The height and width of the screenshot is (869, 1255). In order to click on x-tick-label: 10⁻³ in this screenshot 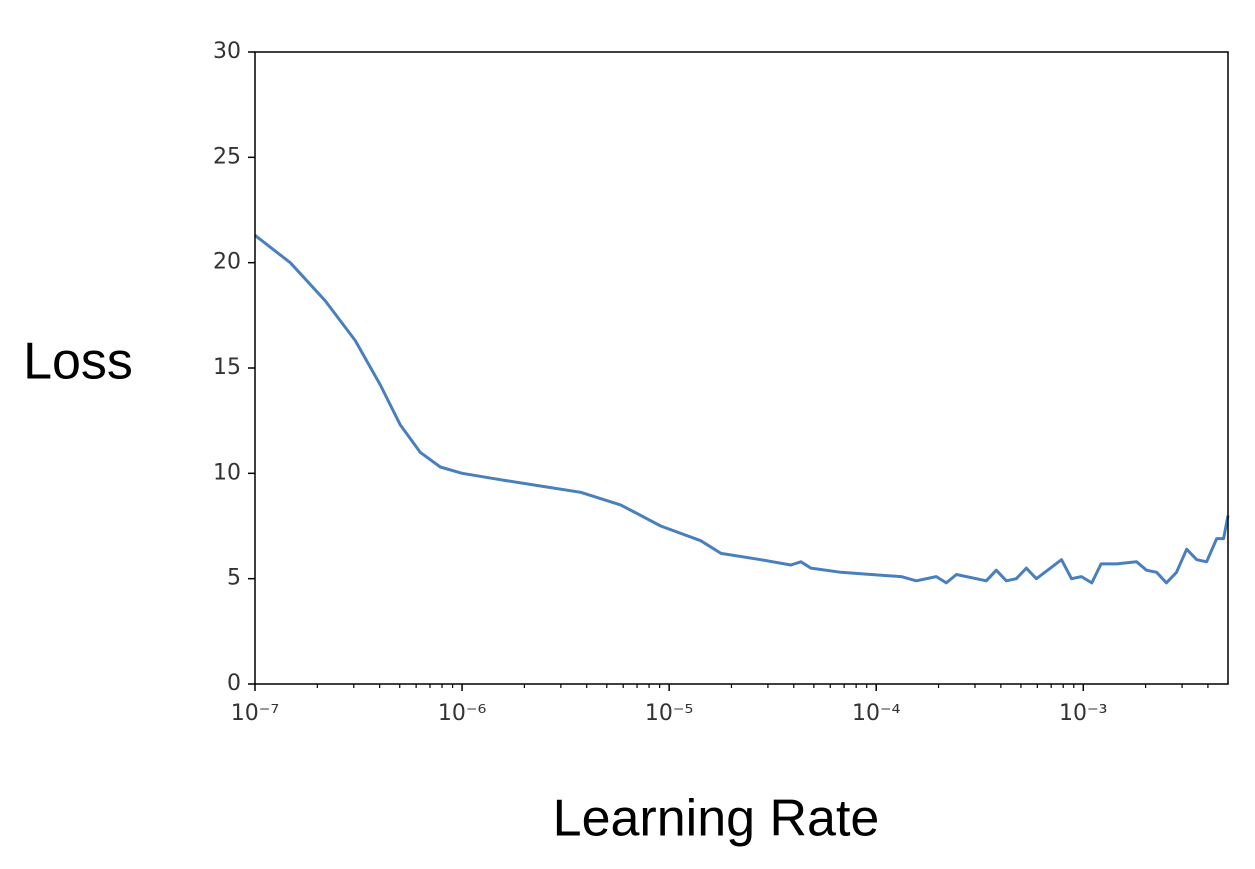, I will do `click(1083, 713)`.